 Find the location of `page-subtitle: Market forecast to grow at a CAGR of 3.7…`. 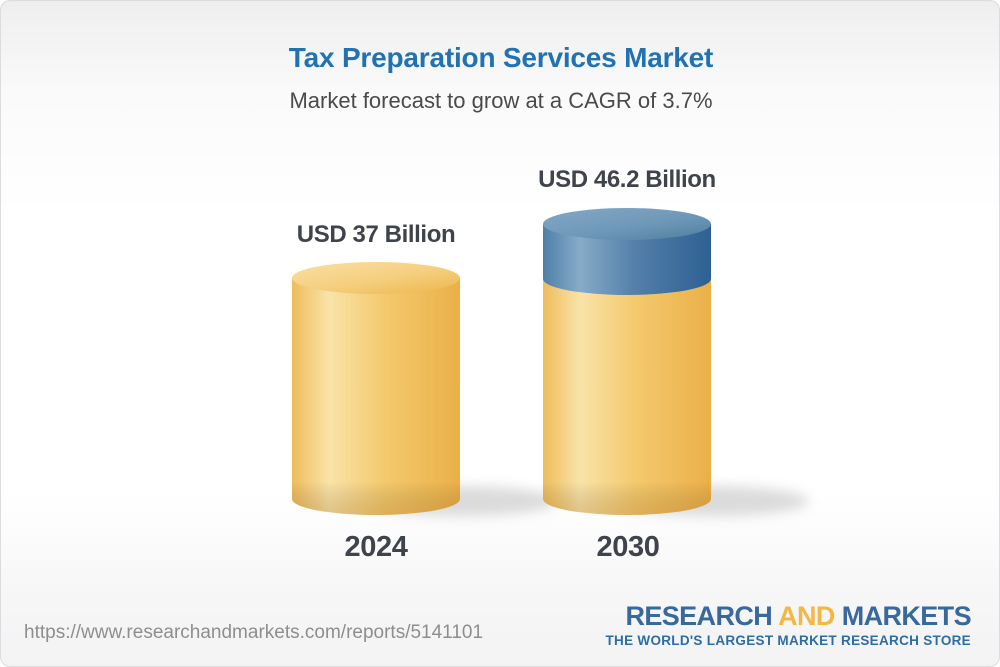

page-subtitle: Market forecast to grow at a CAGR of 3.7… is located at coordinates (501, 100).